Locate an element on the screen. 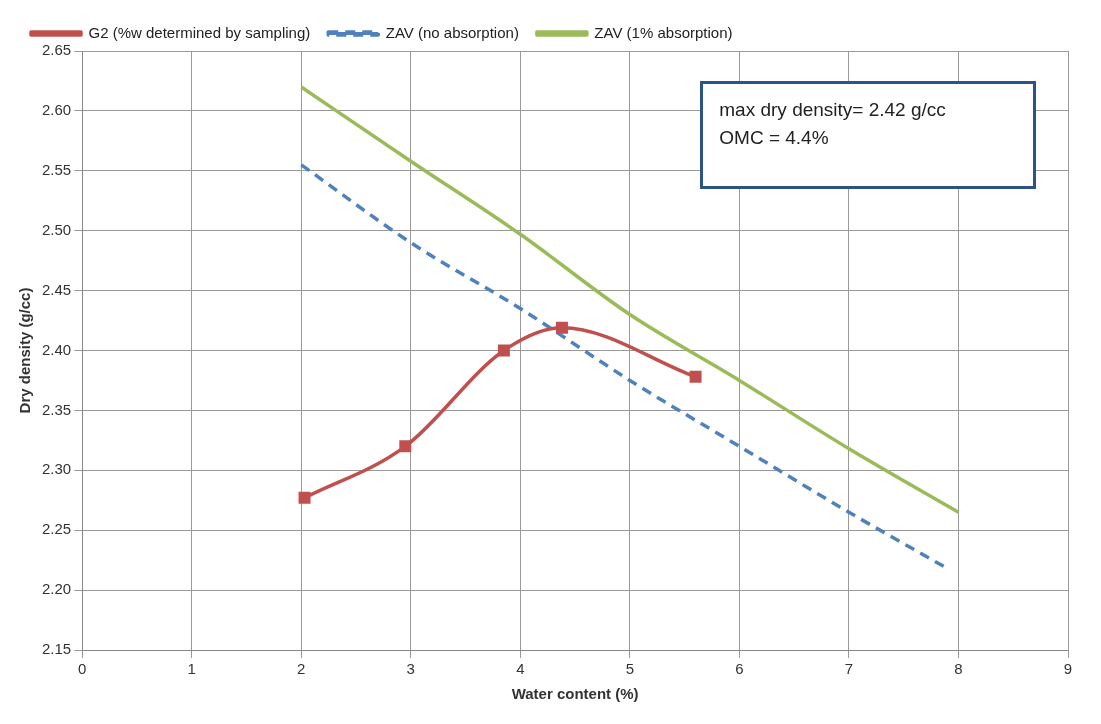  x-tick-label: 3 is located at coordinates (410, 669).